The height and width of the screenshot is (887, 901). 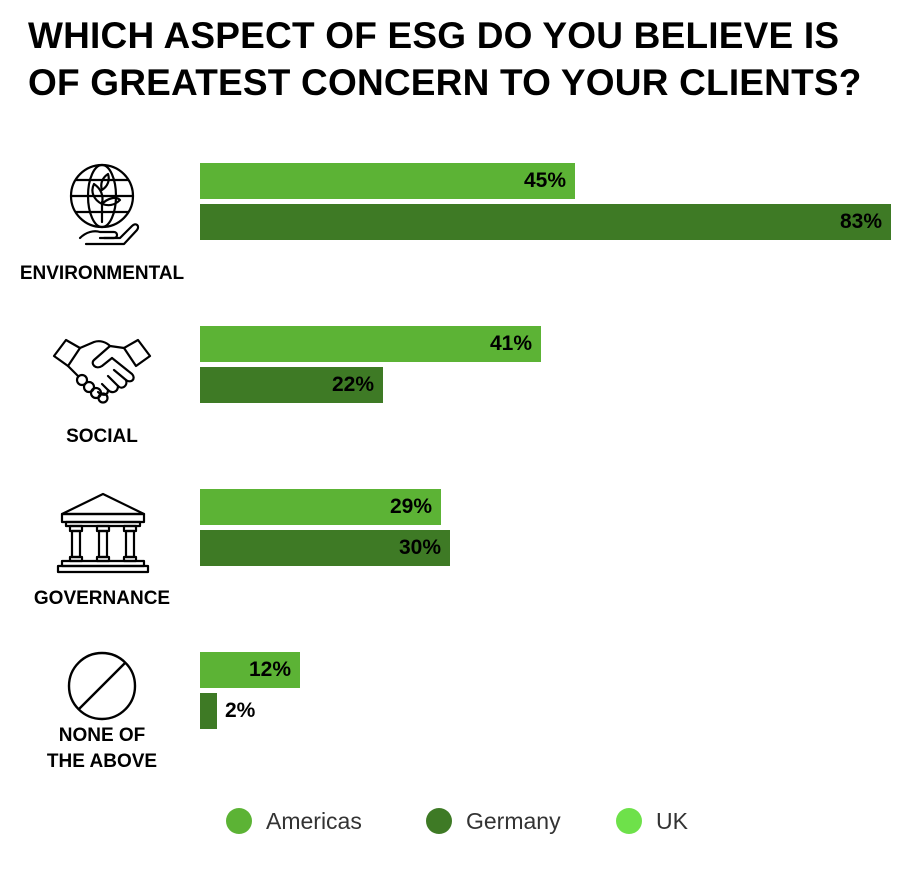 What do you see at coordinates (102, 598) in the screenshot?
I see `category-label-governance: GOVERNANCE` at bounding box center [102, 598].